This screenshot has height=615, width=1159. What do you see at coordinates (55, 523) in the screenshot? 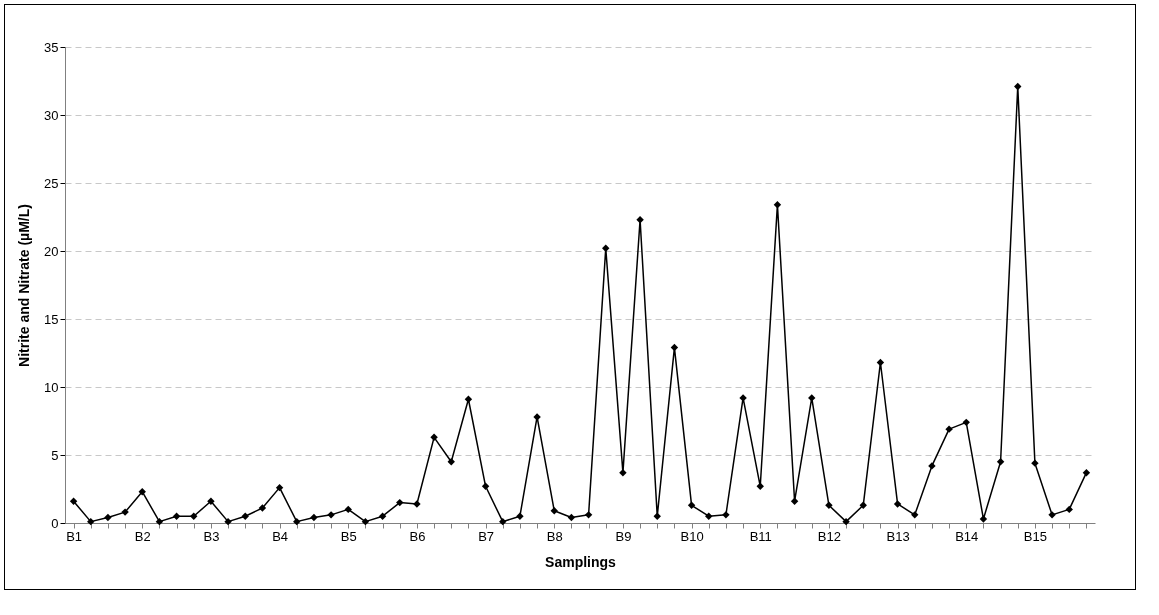
I see `y-tick-label: 0` at bounding box center [55, 523].